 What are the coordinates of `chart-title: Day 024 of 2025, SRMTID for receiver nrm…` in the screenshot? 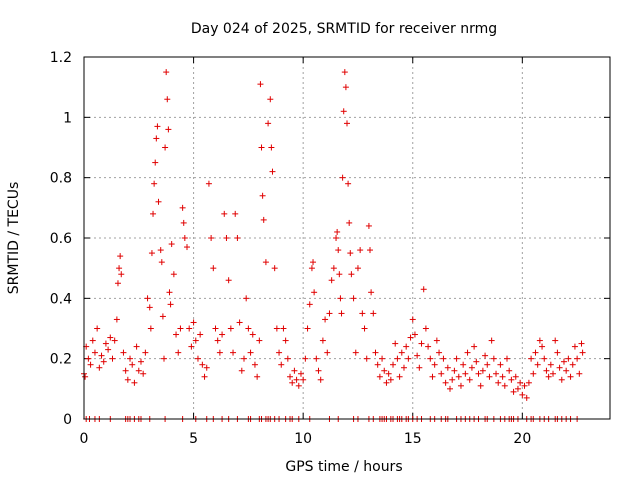 It's located at (344, 29).